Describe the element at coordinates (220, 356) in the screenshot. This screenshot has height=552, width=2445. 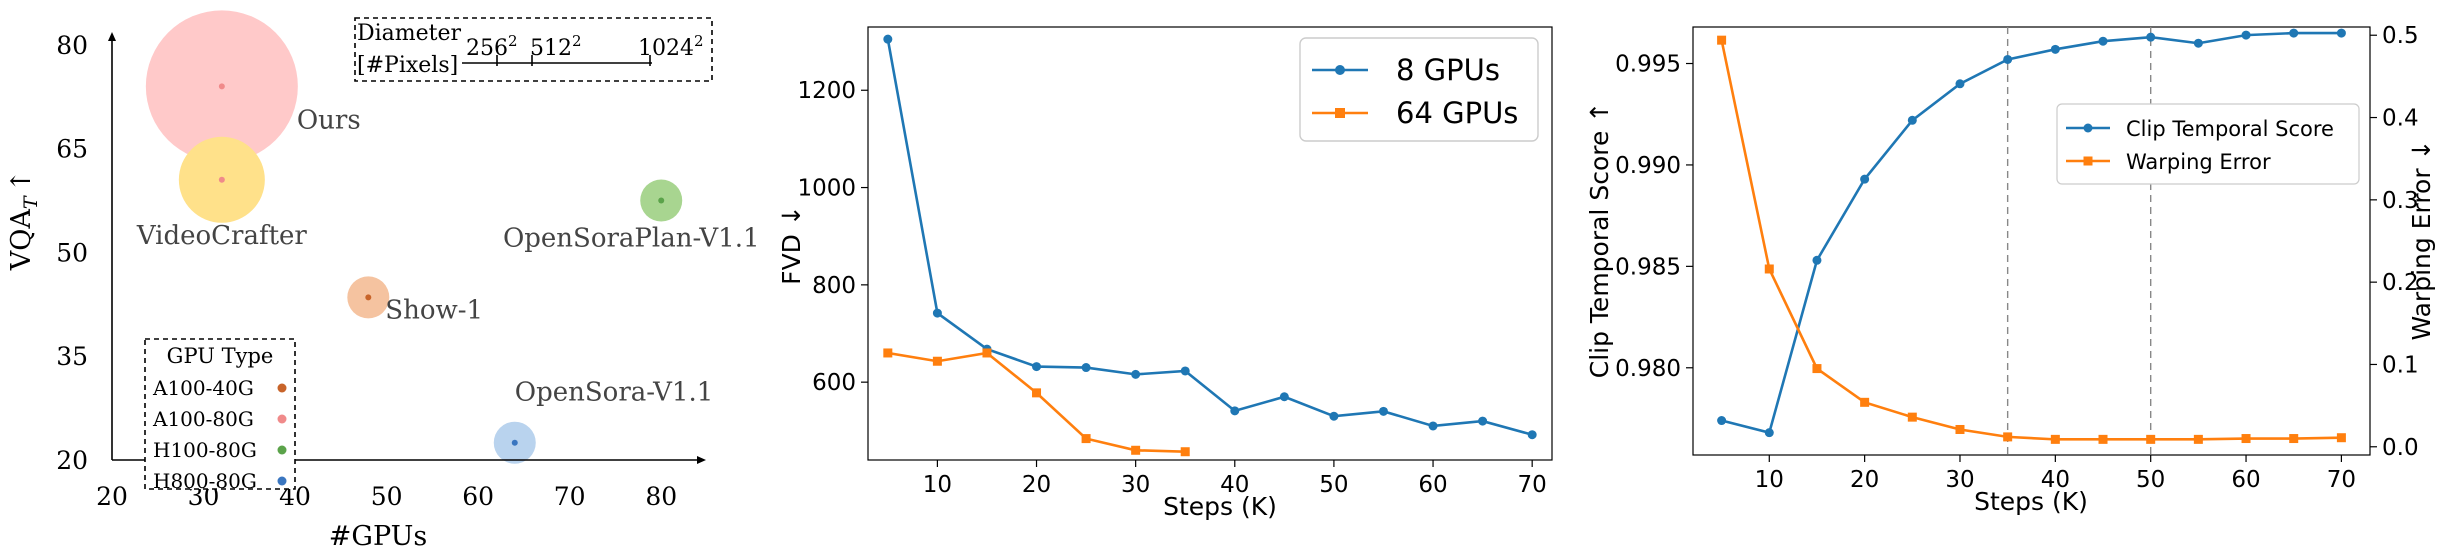
I see `gpu-legend-title: GPU Type` at that location.